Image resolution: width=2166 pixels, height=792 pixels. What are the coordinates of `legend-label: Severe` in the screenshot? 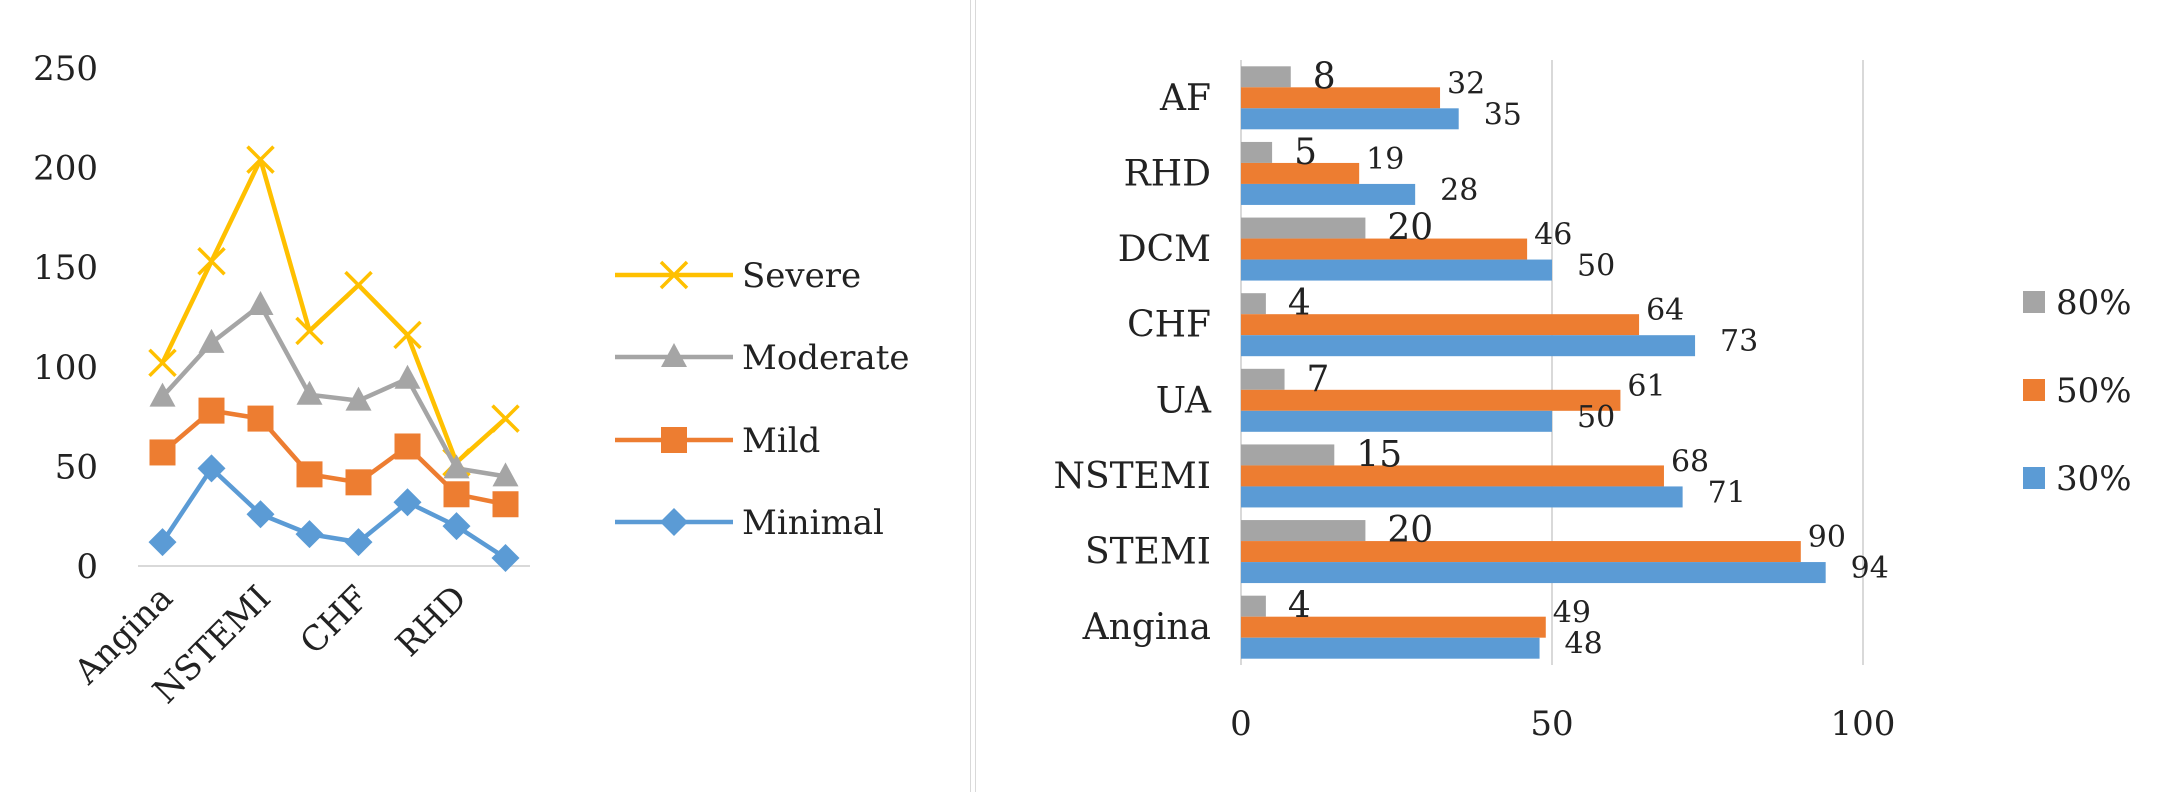 It's located at (801, 276).